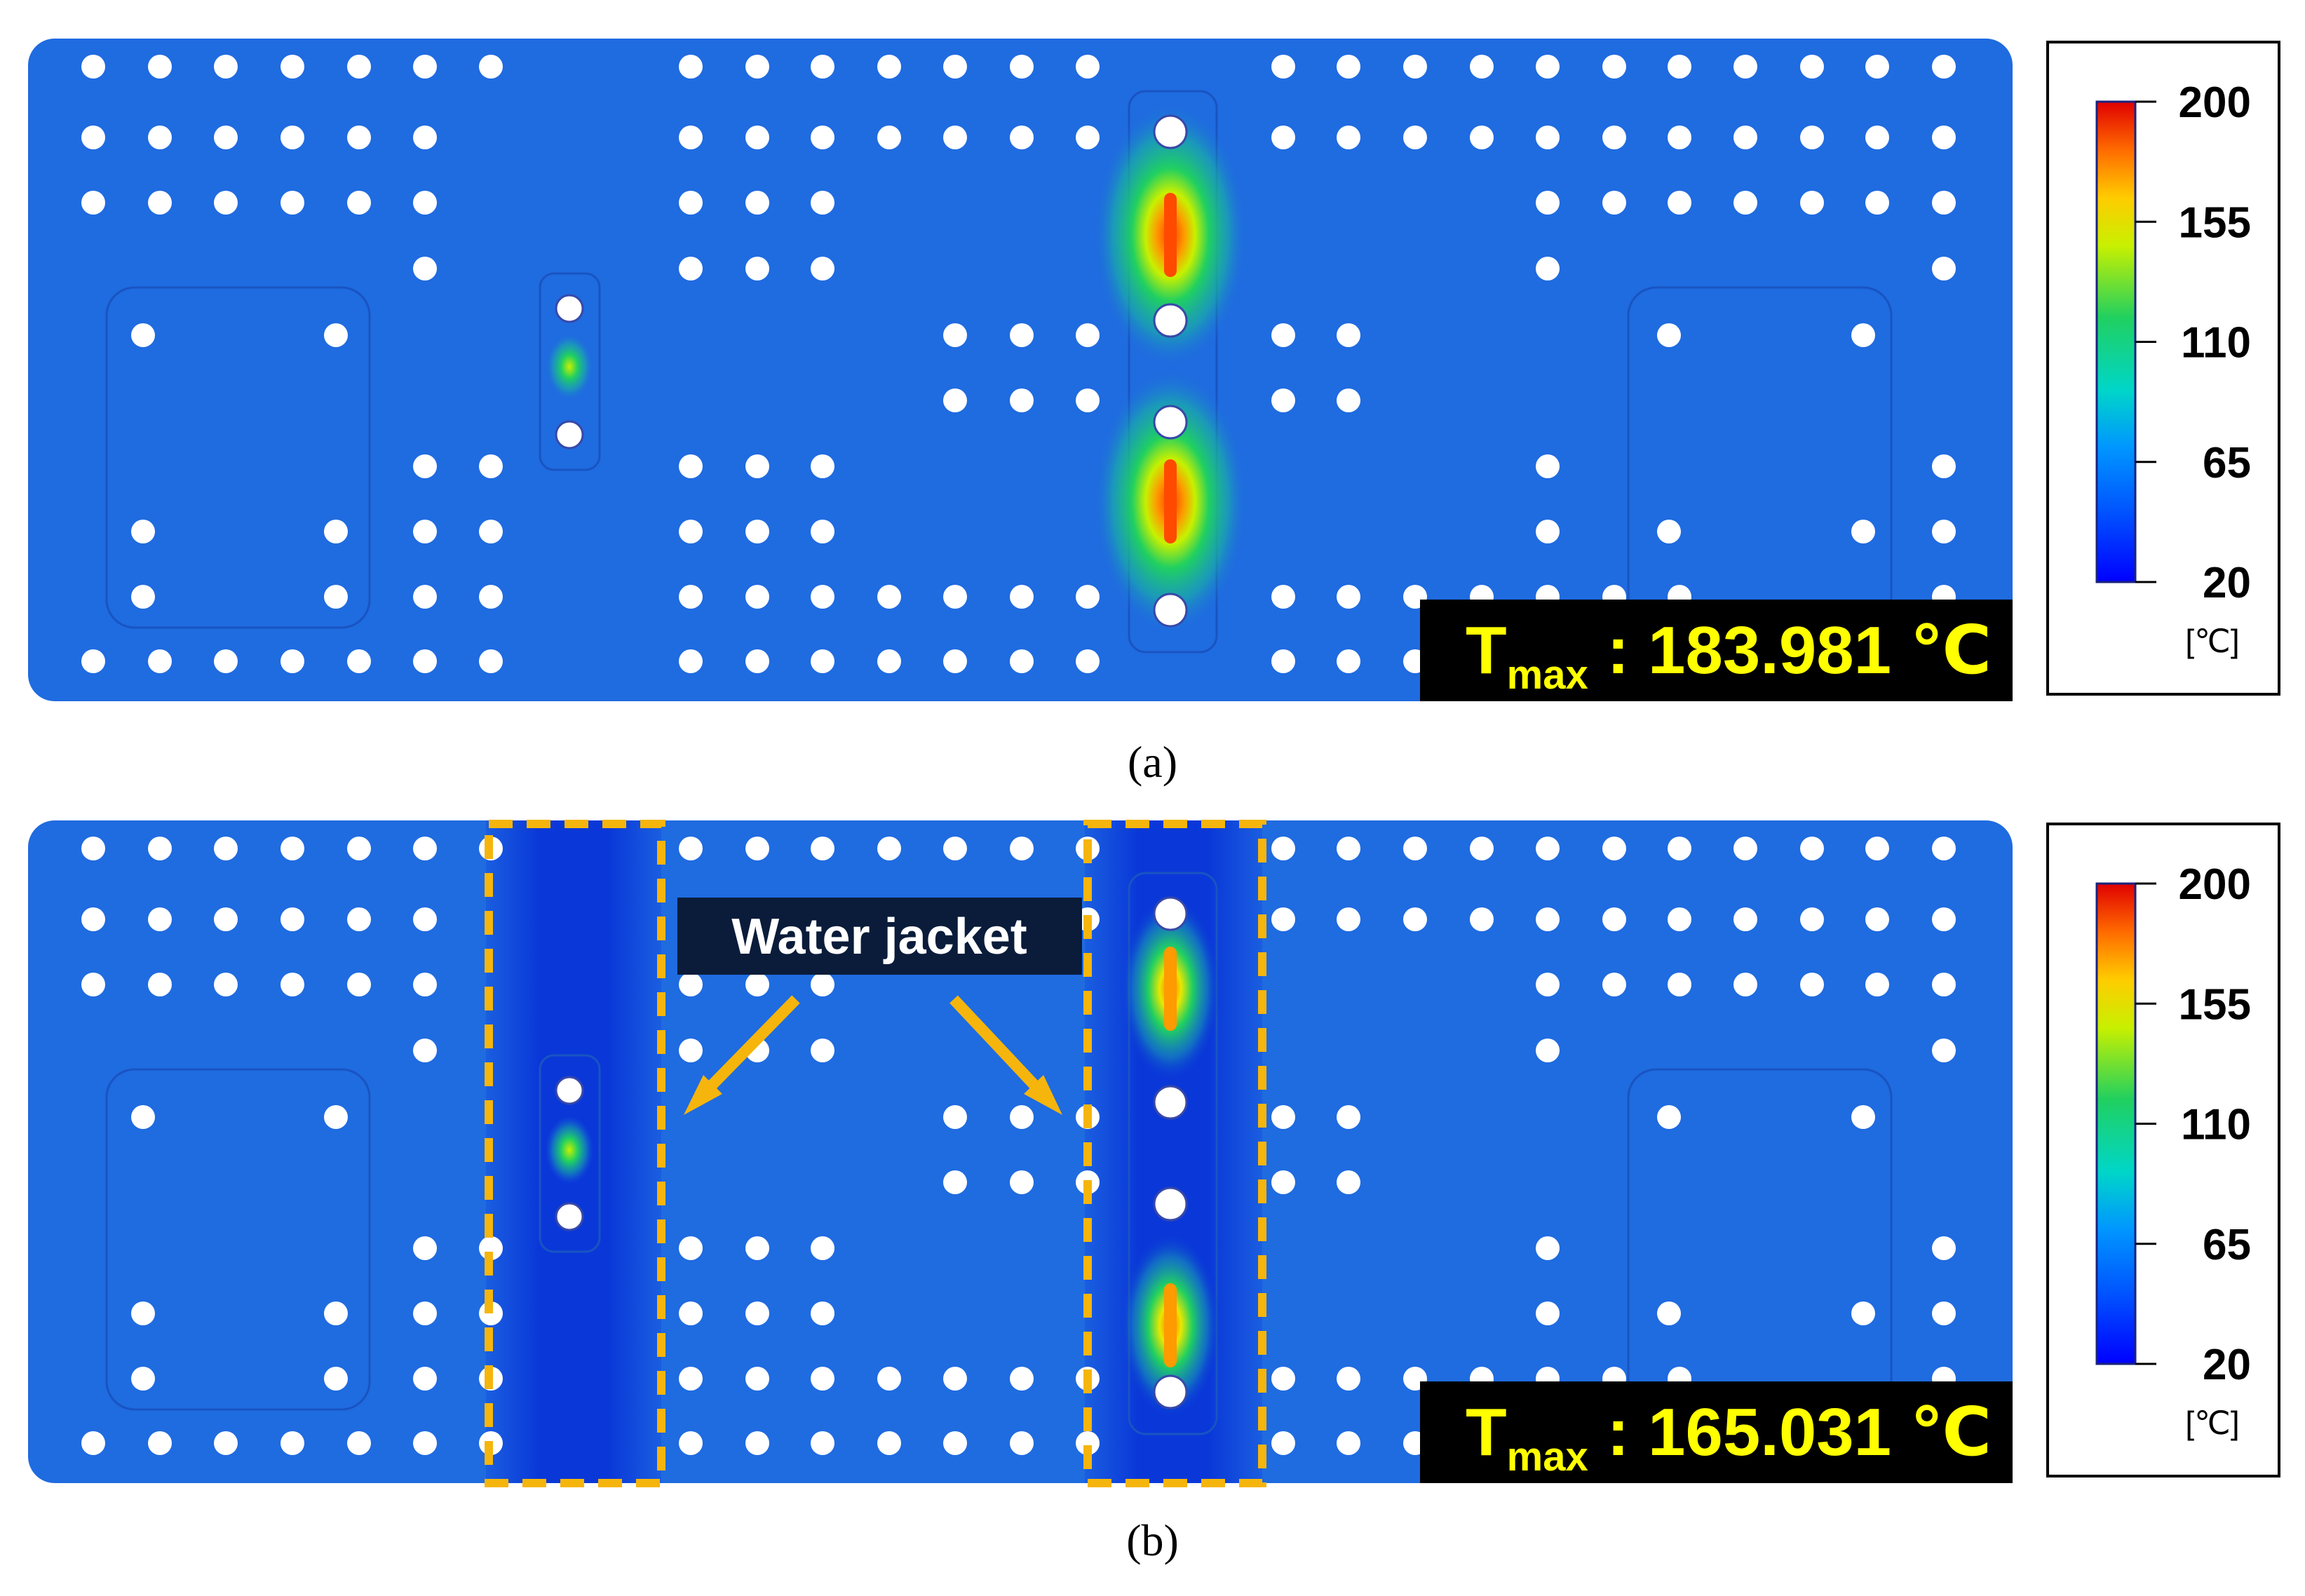 The image size is (2305, 1596). I want to click on colorbar-tick-label: 20, so click(2227, 583).